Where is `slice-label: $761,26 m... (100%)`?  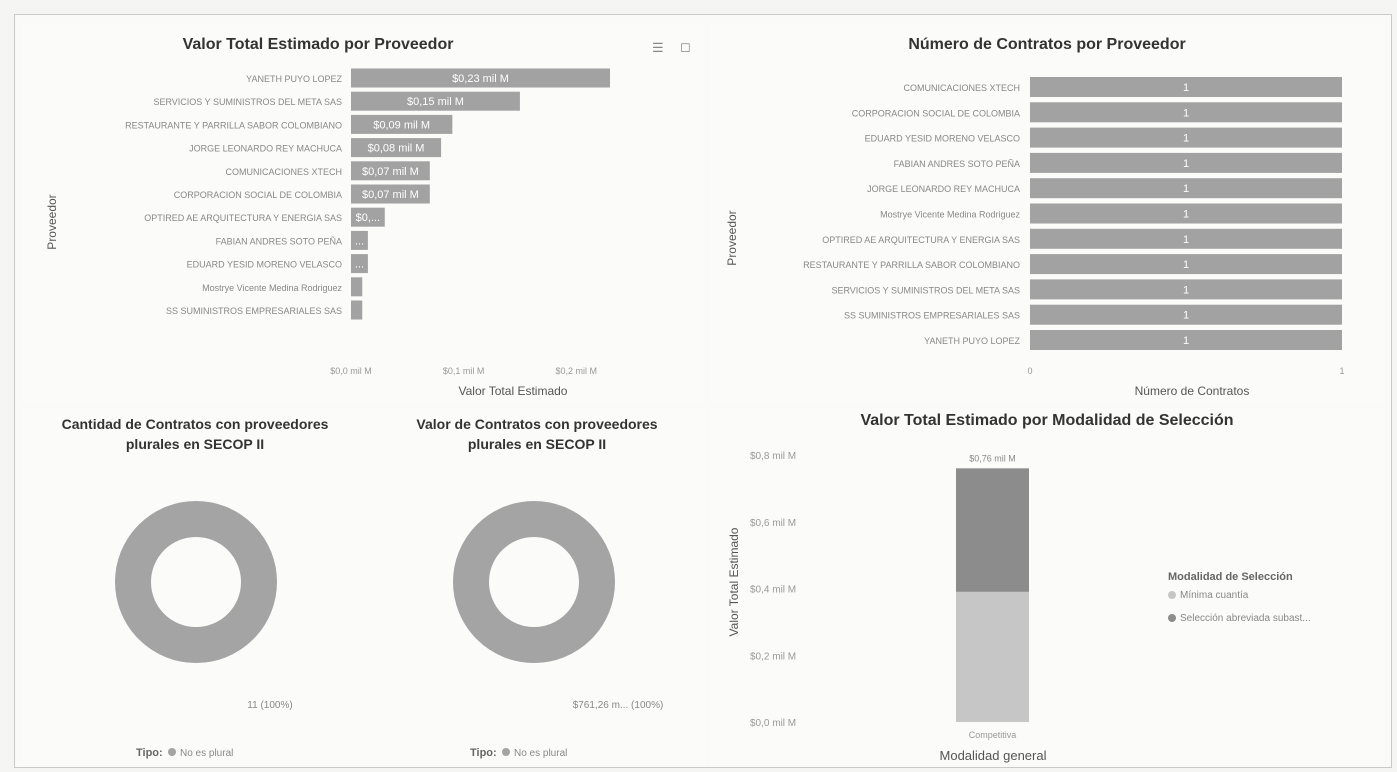
slice-label: $761,26 m... (100%) is located at coordinates (618, 705).